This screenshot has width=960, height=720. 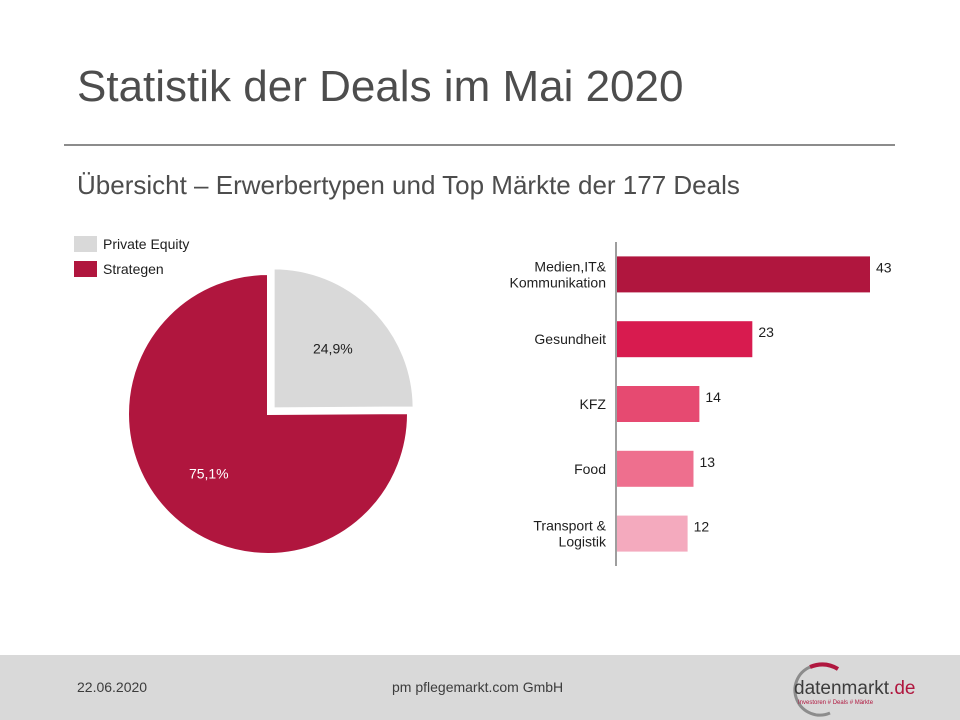 What do you see at coordinates (713, 397) in the screenshot?
I see `bar-data-label: 14` at bounding box center [713, 397].